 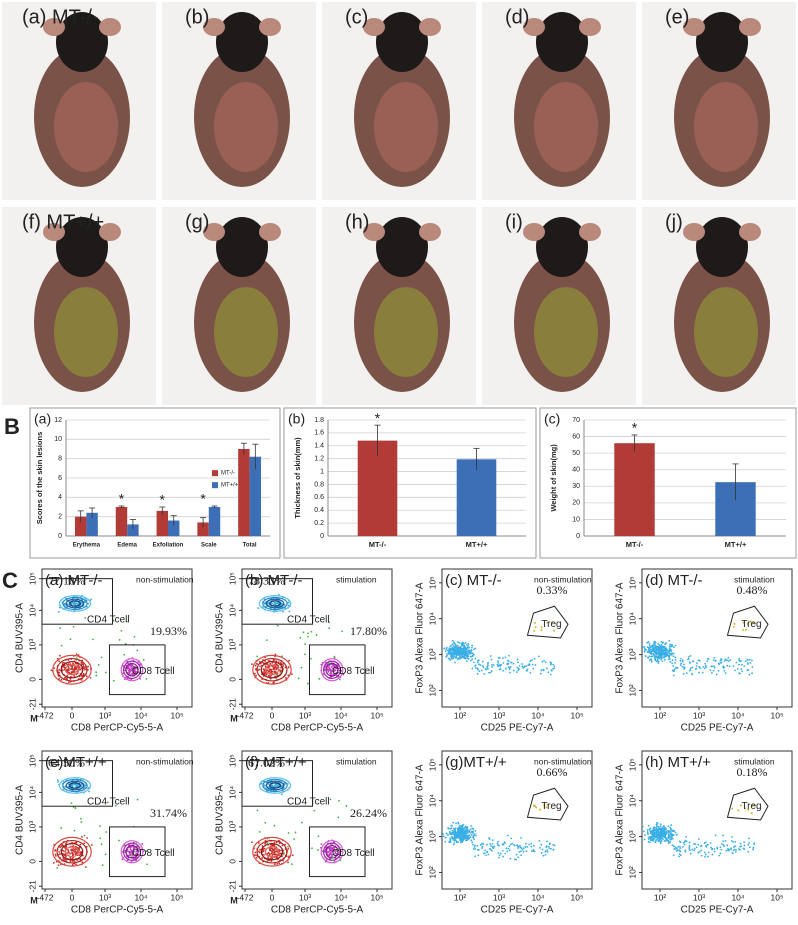 I want to click on y-tick-label: -21, so click(x=232, y=704).